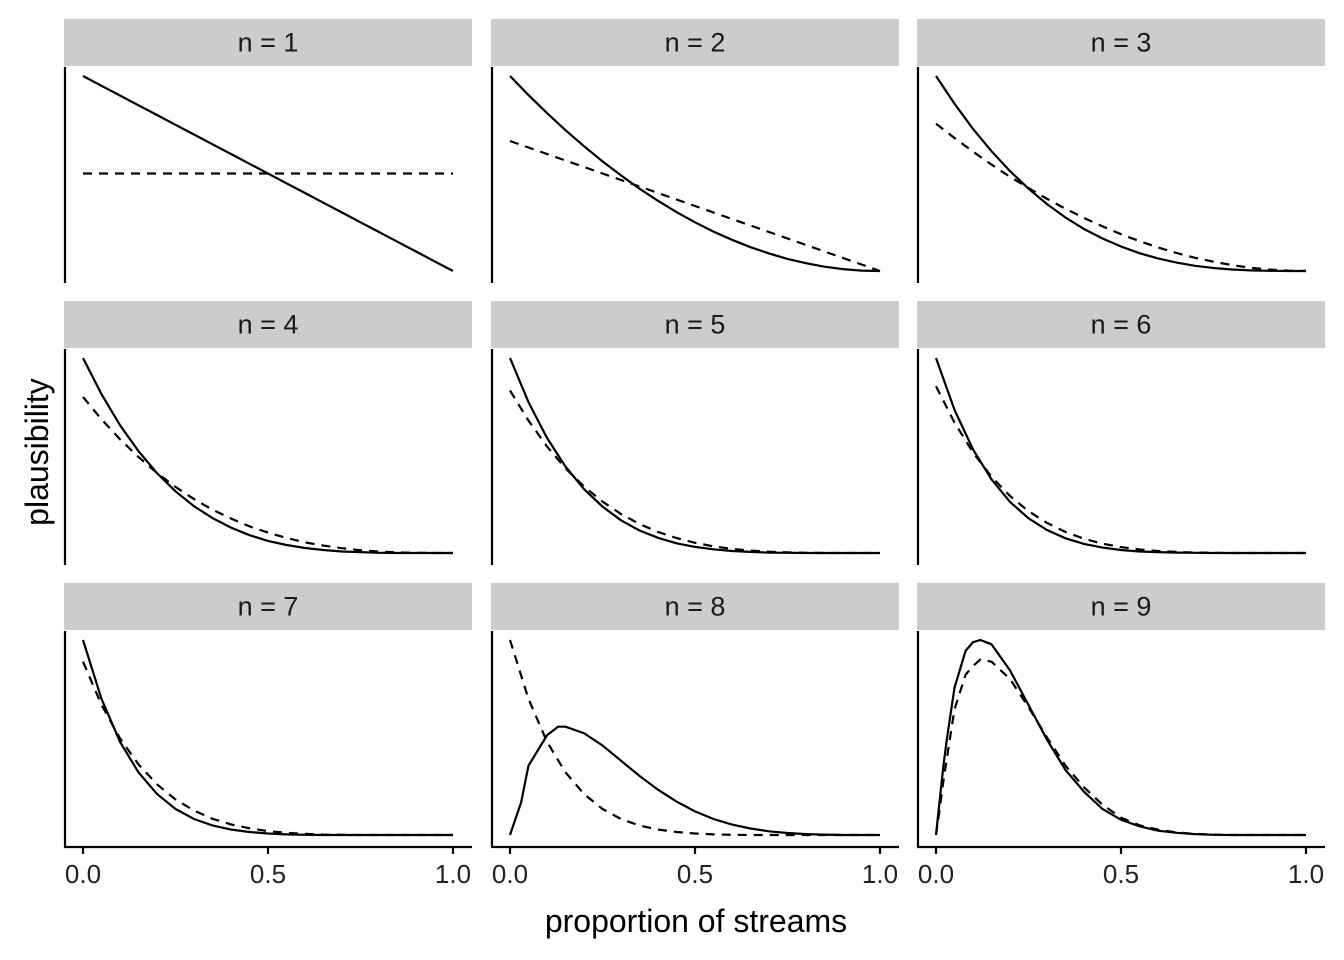 Image resolution: width=1344 pixels, height=960 pixels. What do you see at coordinates (696, 921) in the screenshot?
I see `x-axis-title: proportion of streams` at bounding box center [696, 921].